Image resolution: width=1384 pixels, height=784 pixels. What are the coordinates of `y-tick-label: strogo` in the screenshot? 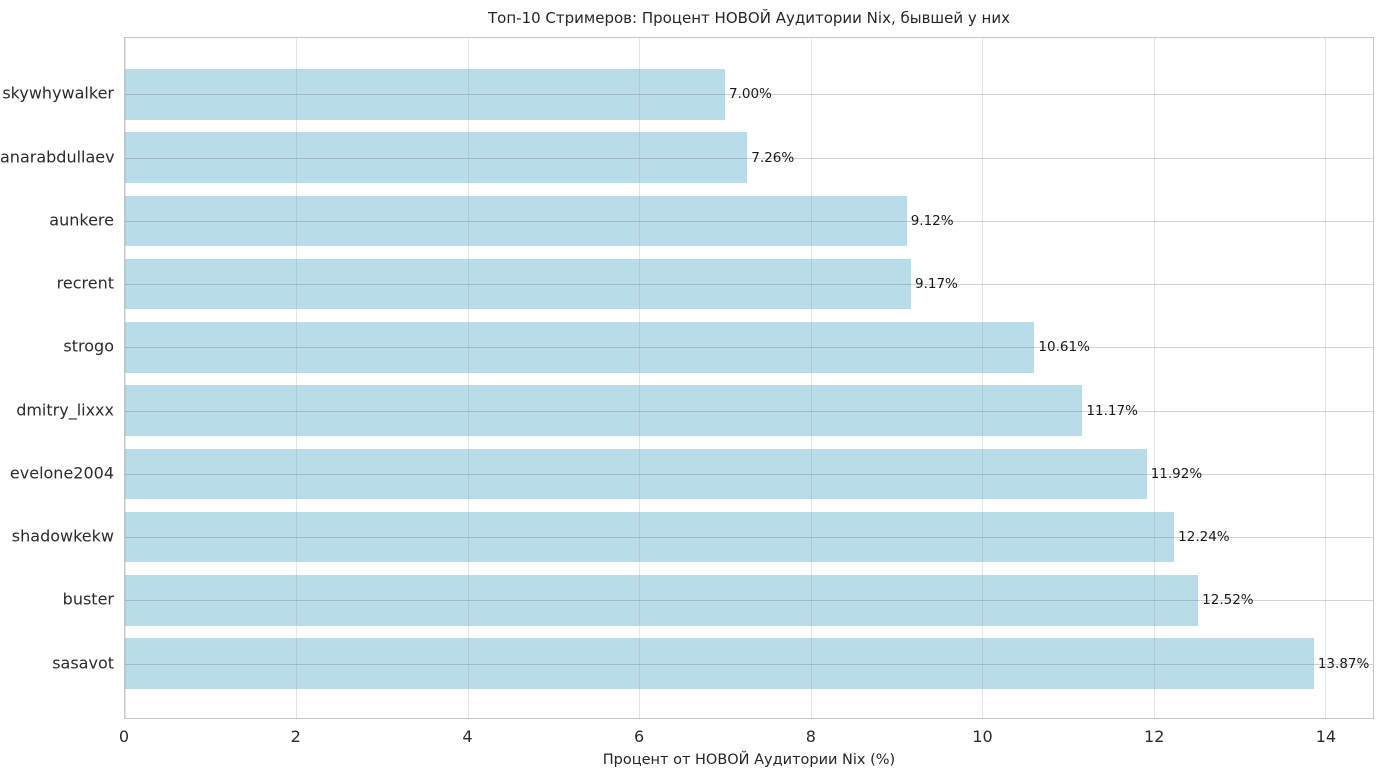 It's located at (88, 346).